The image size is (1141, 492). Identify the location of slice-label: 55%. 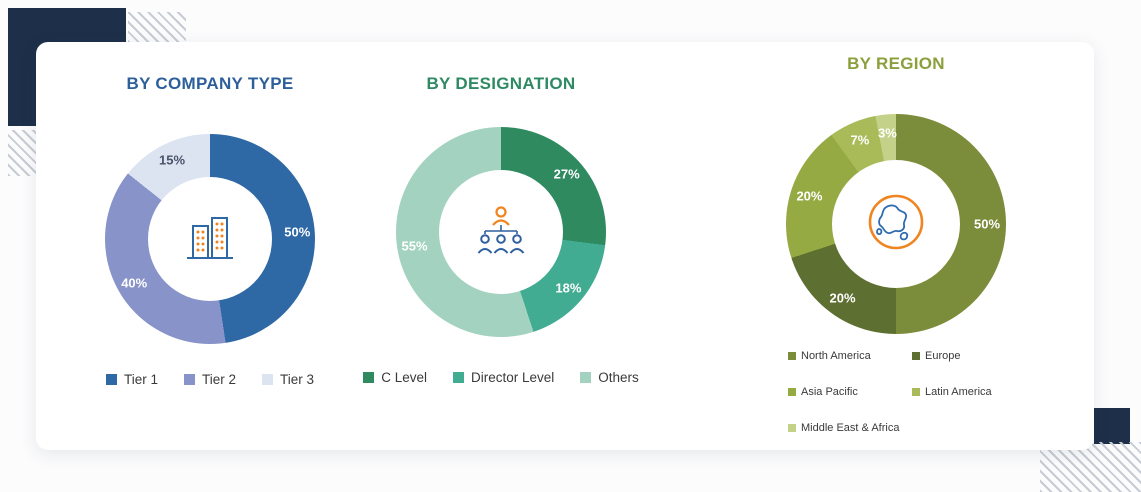
(414, 246).